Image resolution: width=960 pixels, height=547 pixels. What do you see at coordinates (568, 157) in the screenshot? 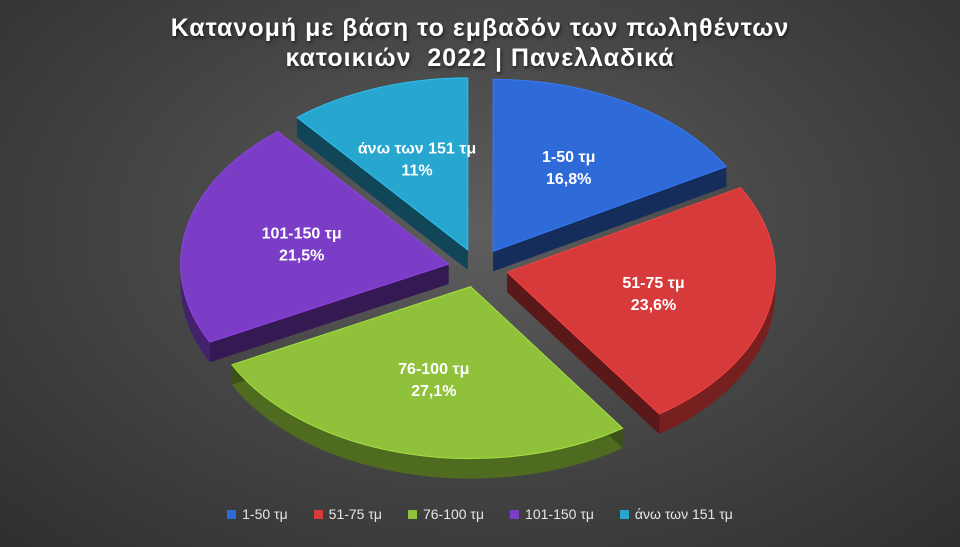
I see `slice-category-label-0: 1-50 τμ` at bounding box center [568, 157].